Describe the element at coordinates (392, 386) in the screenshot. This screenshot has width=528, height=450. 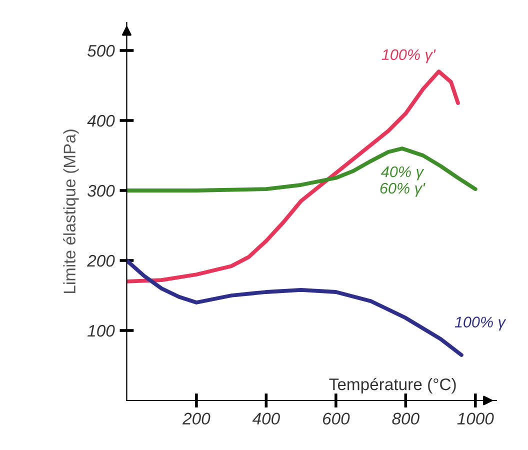
I see `x-axis-title: Température (°C)` at that location.